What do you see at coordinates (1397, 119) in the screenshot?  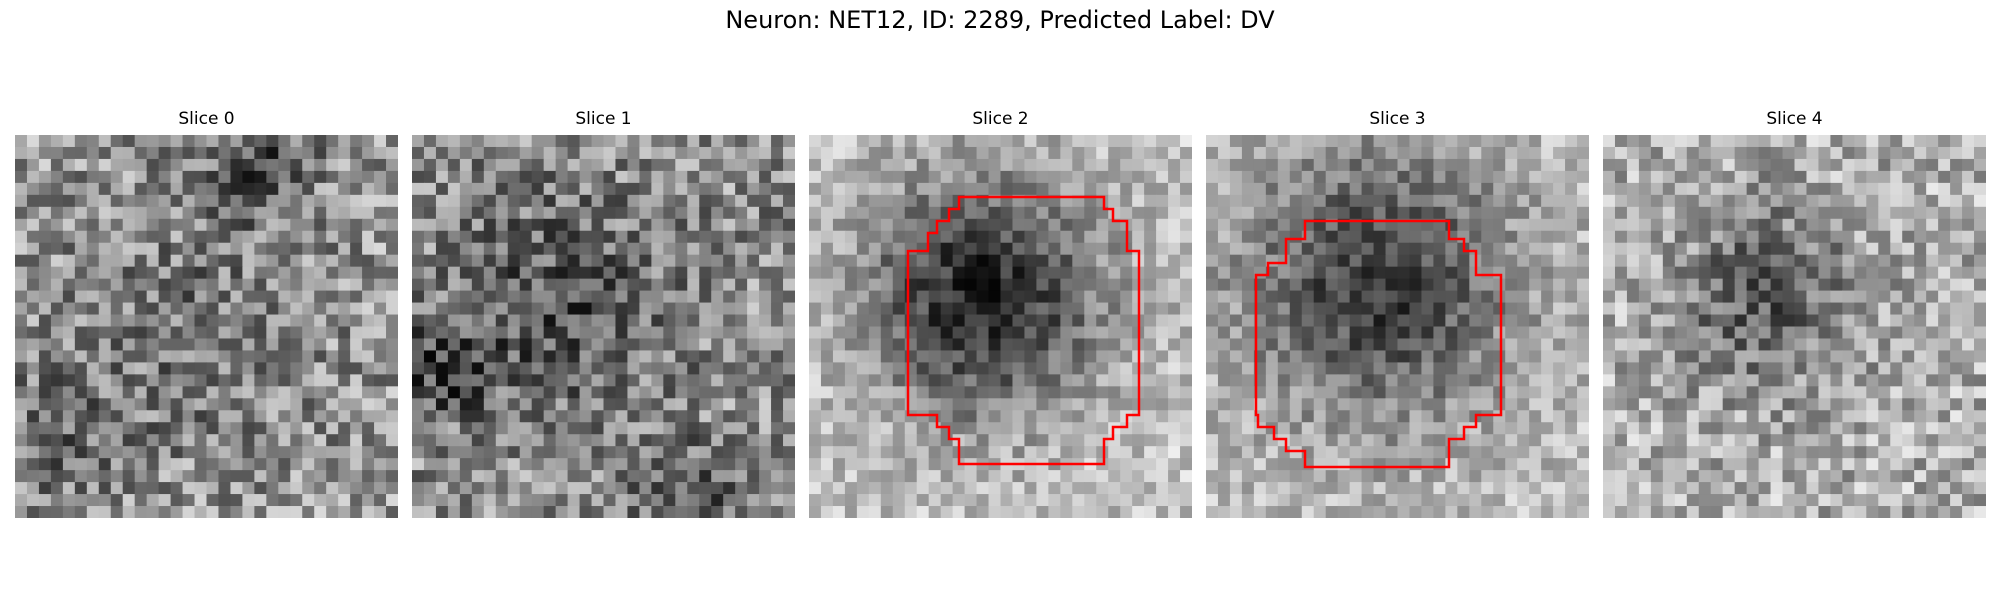 I see `slice-title-3: Slice 3` at bounding box center [1397, 119].